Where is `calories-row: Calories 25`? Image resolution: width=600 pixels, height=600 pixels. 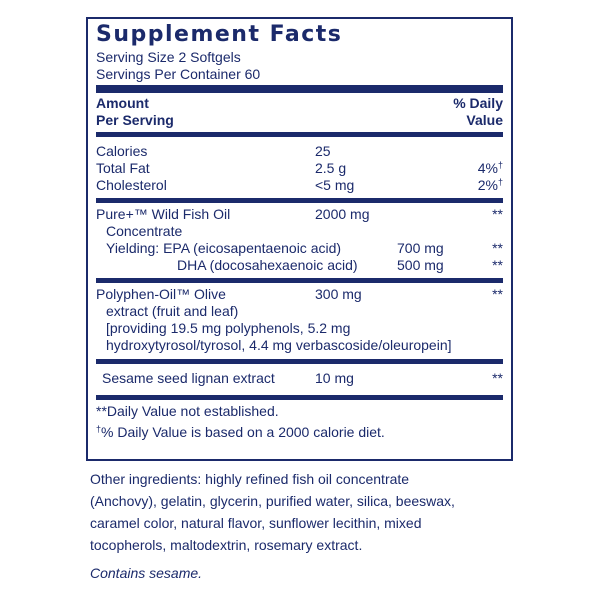 calories-row: Calories 25 is located at coordinates (299, 151).